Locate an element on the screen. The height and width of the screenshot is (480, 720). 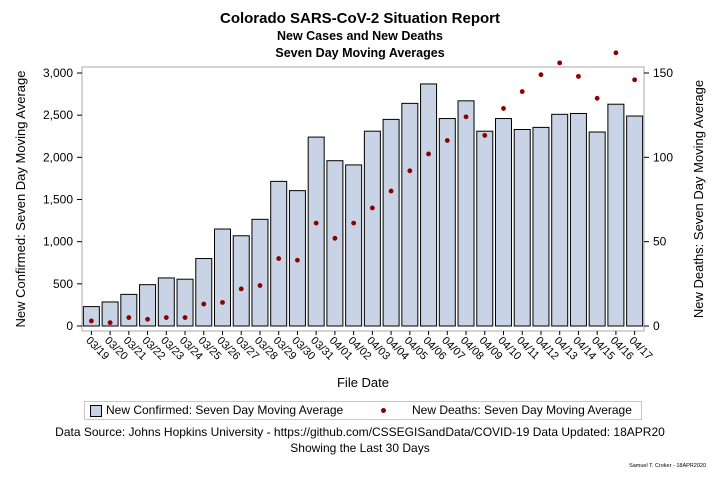
legend-dot-marker is located at coordinates (383, 410).